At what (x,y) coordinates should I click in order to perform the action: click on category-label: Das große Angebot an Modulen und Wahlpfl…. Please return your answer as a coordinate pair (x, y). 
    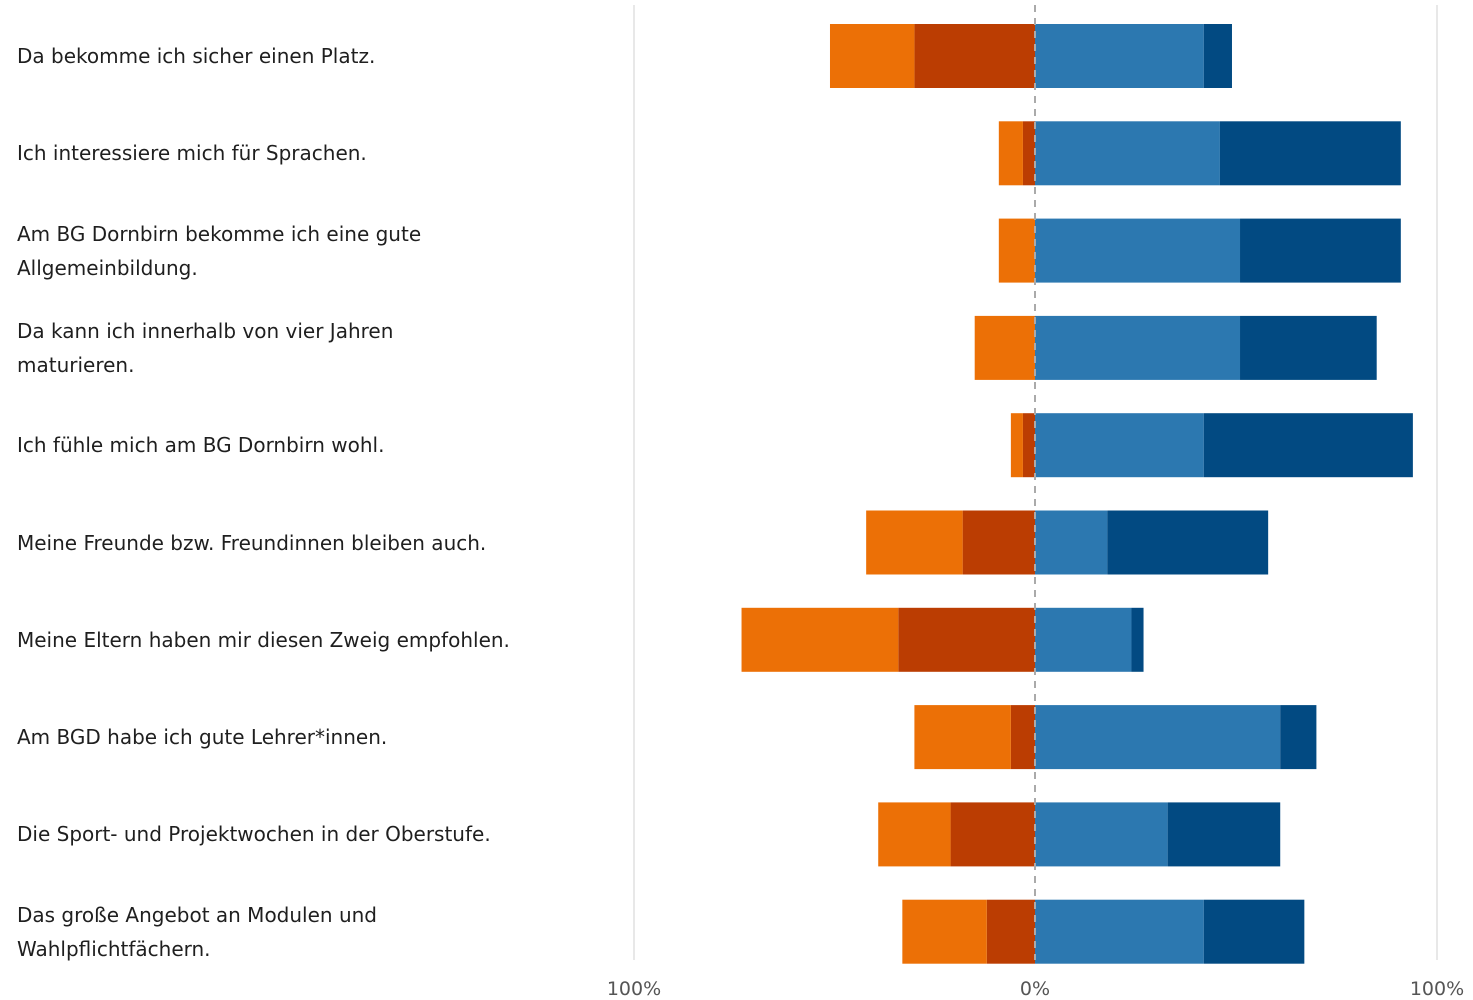
    Looking at the image, I should click on (197, 931).